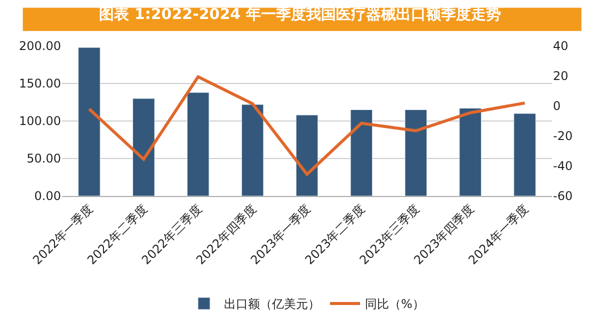 The image size is (600, 330). What do you see at coordinates (40, 121) in the screenshot?
I see `y-tick-label: 100.00` at bounding box center [40, 121].